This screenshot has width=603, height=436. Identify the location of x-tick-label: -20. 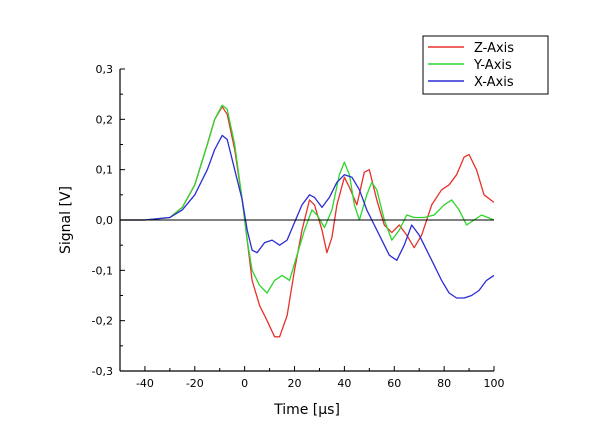
(195, 383).